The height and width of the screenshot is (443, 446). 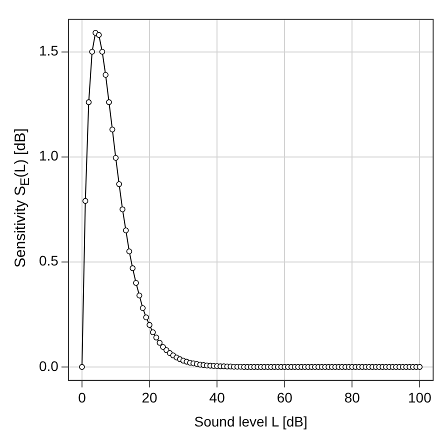 What do you see at coordinates (284, 398) in the screenshot?
I see `x-tick-label: 60` at bounding box center [284, 398].